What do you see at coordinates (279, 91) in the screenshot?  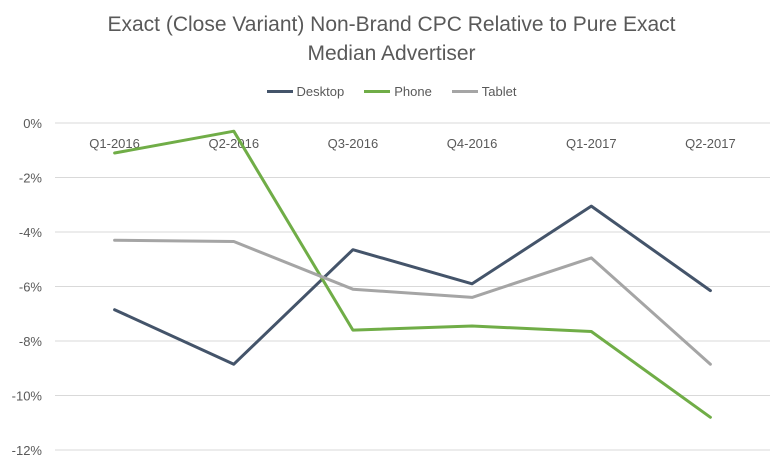 I see `legend-swatch-desktop` at bounding box center [279, 91].